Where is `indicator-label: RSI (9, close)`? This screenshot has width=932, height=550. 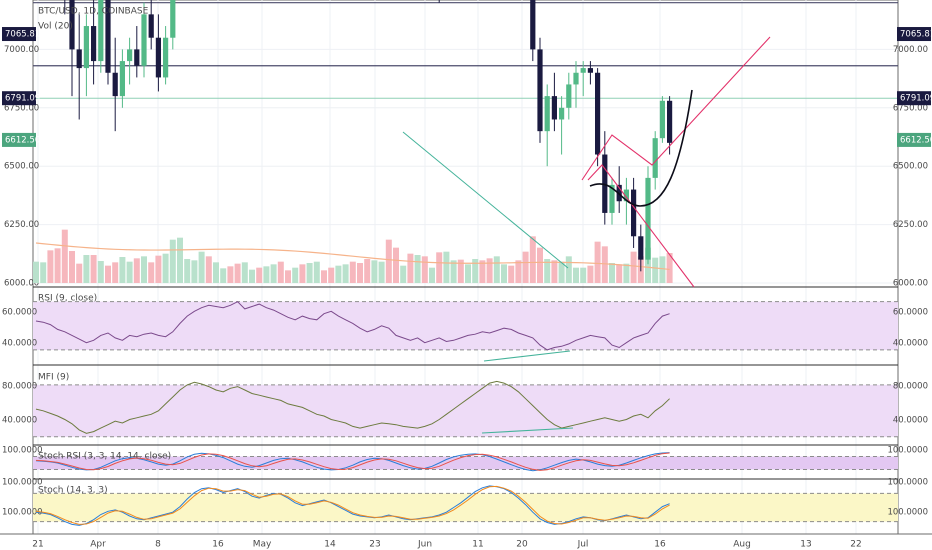 indicator-label: RSI (9, close) is located at coordinates (67, 299).